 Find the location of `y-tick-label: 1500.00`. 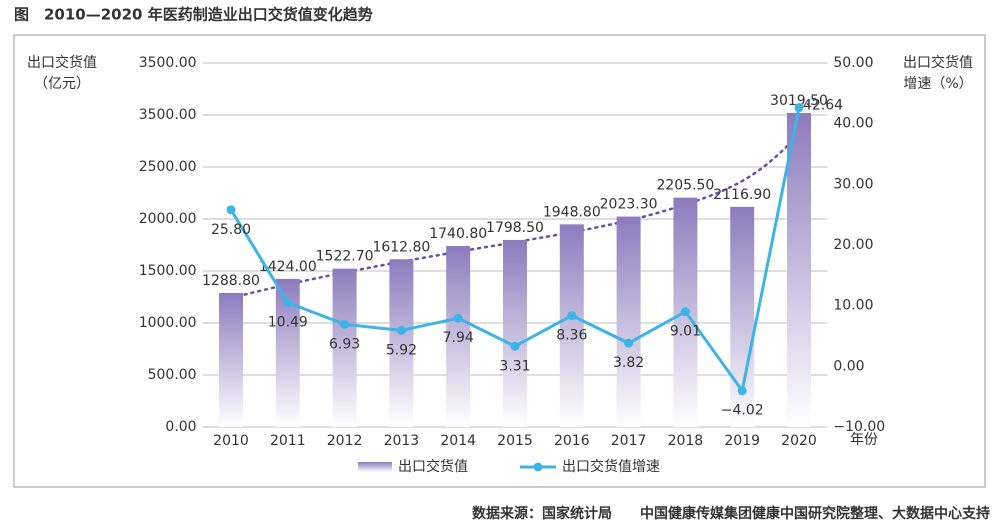

y-tick-label: 1500.00 is located at coordinates (168, 271).